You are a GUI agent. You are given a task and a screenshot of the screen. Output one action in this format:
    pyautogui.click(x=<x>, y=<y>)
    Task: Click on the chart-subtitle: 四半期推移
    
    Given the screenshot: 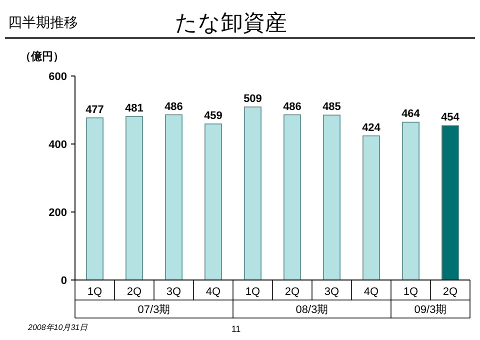 What is the action you would take?
    pyautogui.click(x=43, y=22)
    